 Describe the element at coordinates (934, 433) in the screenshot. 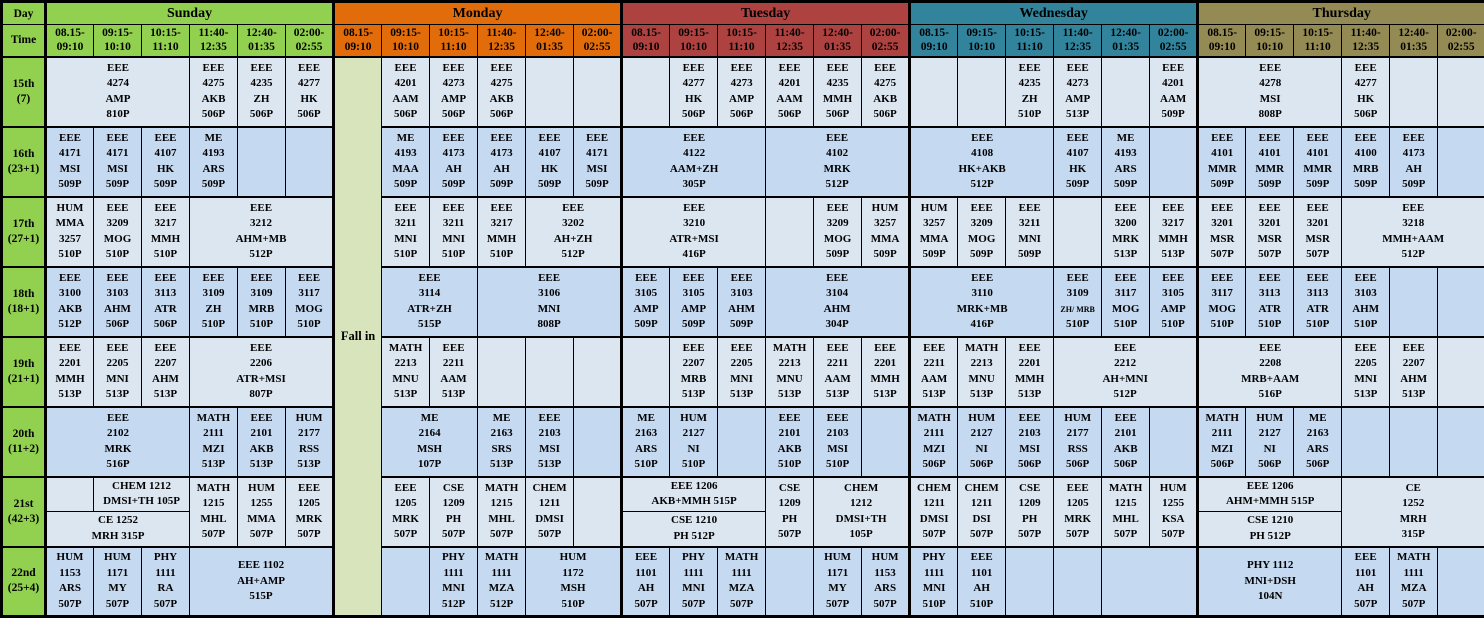

I see `class-cell-line: 2111` at that location.